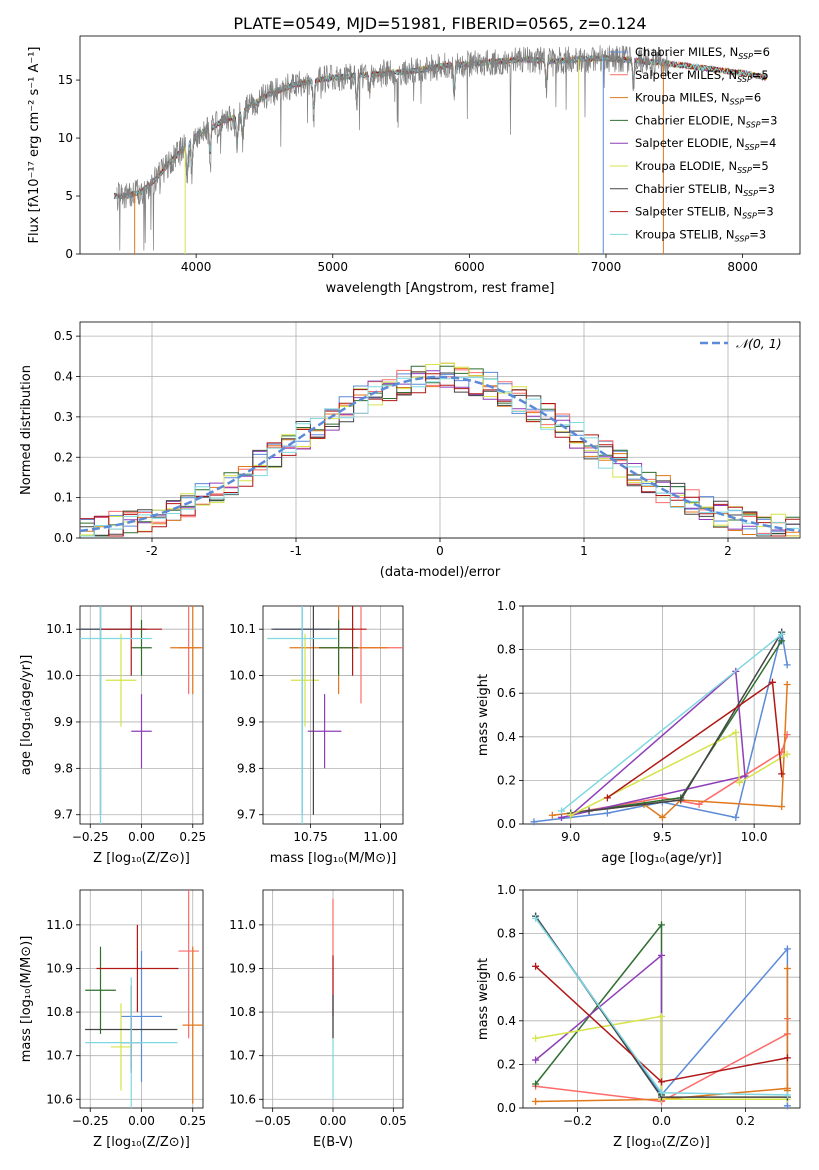  I want to click on x-tick-label: −0.2, so click(577, 1121).